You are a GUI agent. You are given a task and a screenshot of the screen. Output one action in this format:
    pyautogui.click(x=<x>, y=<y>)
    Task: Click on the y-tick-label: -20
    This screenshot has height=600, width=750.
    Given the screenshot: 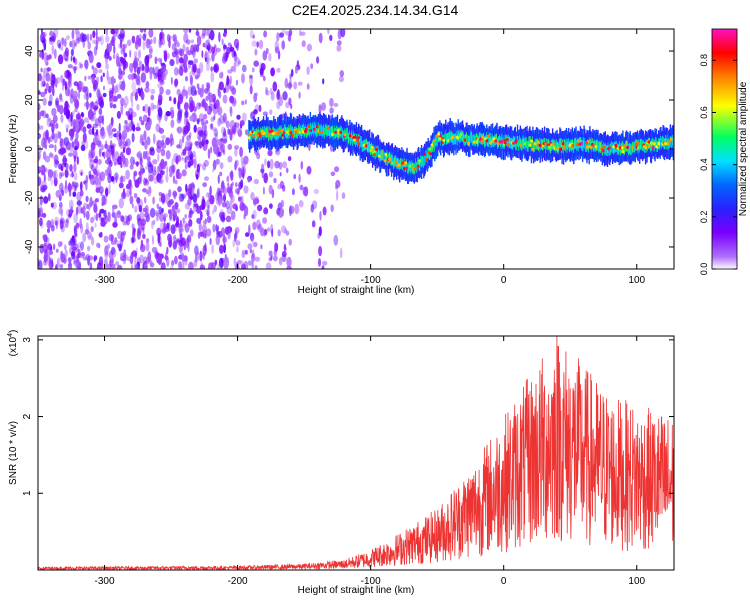 What is the action you would take?
    pyautogui.click(x=29, y=197)
    